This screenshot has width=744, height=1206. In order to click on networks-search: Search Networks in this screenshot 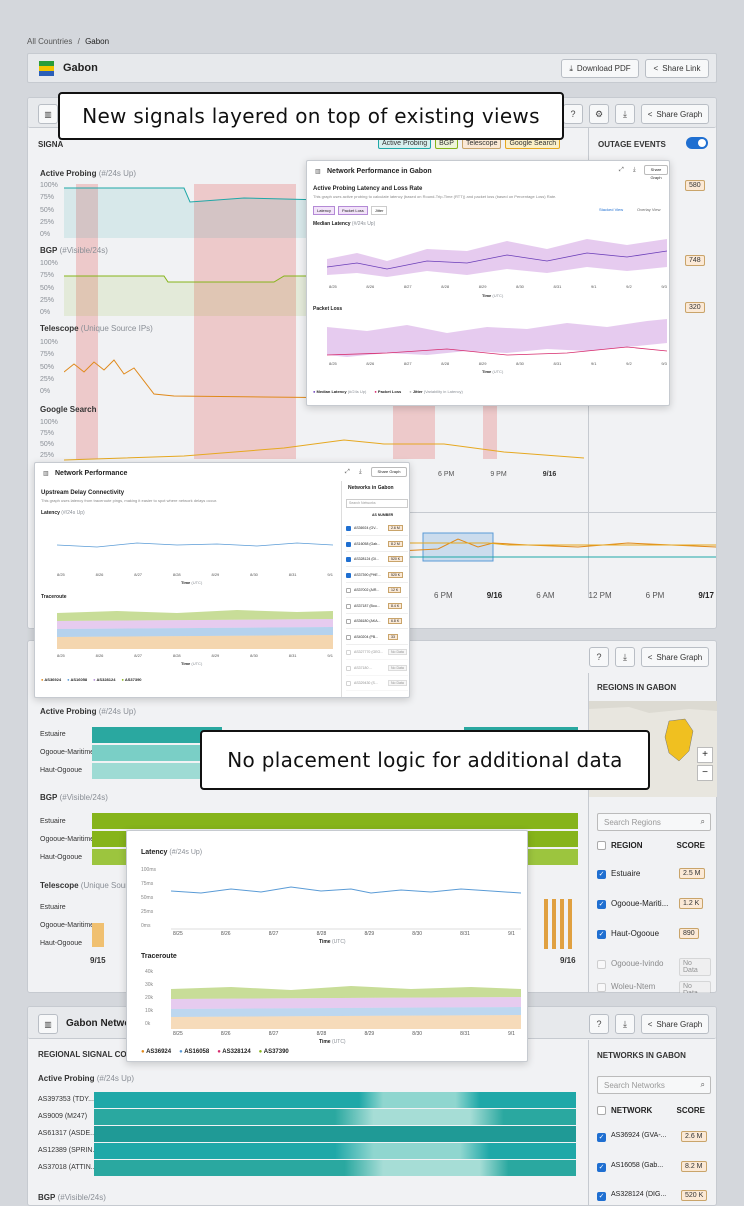, I will do `click(377, 503)`.